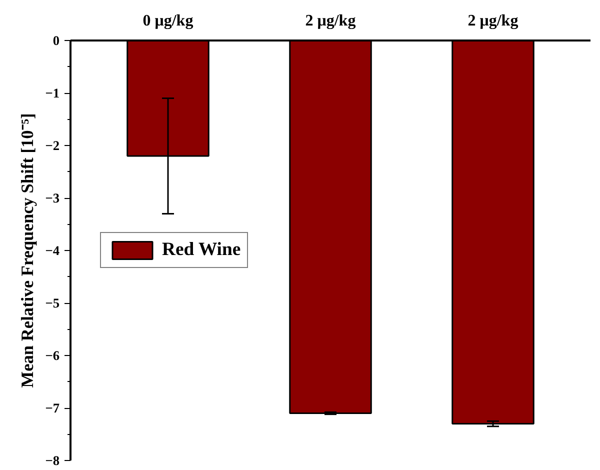 This screenshot has width=600, height=470. What do you see at coordinates (201, 250) in the screenshot?
I see `legend-label: Red Wine` at bounding box center [201, 250].